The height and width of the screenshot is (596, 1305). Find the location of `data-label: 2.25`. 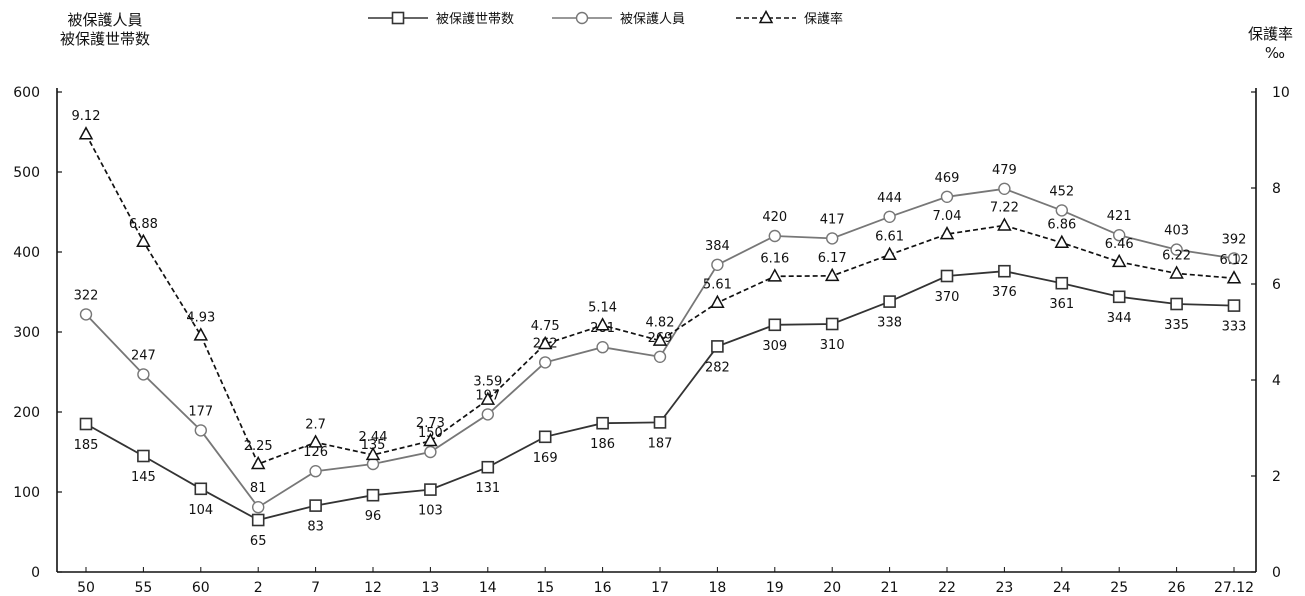

data-label: 2.25 is located at coordinates (258, 446).